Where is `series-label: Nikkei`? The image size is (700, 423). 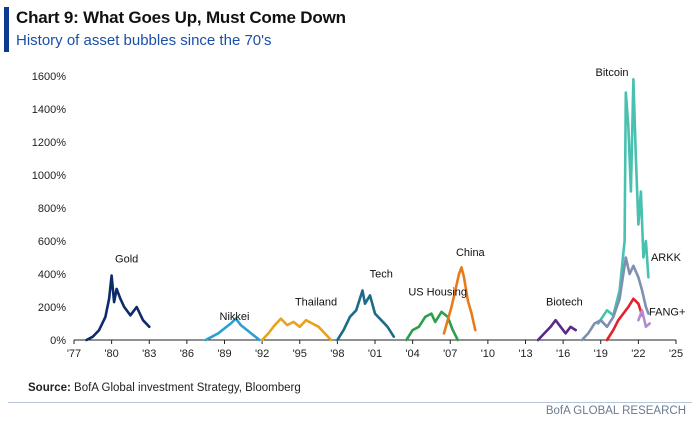
series-label: Nikkei is located at coordinates (235, 317).